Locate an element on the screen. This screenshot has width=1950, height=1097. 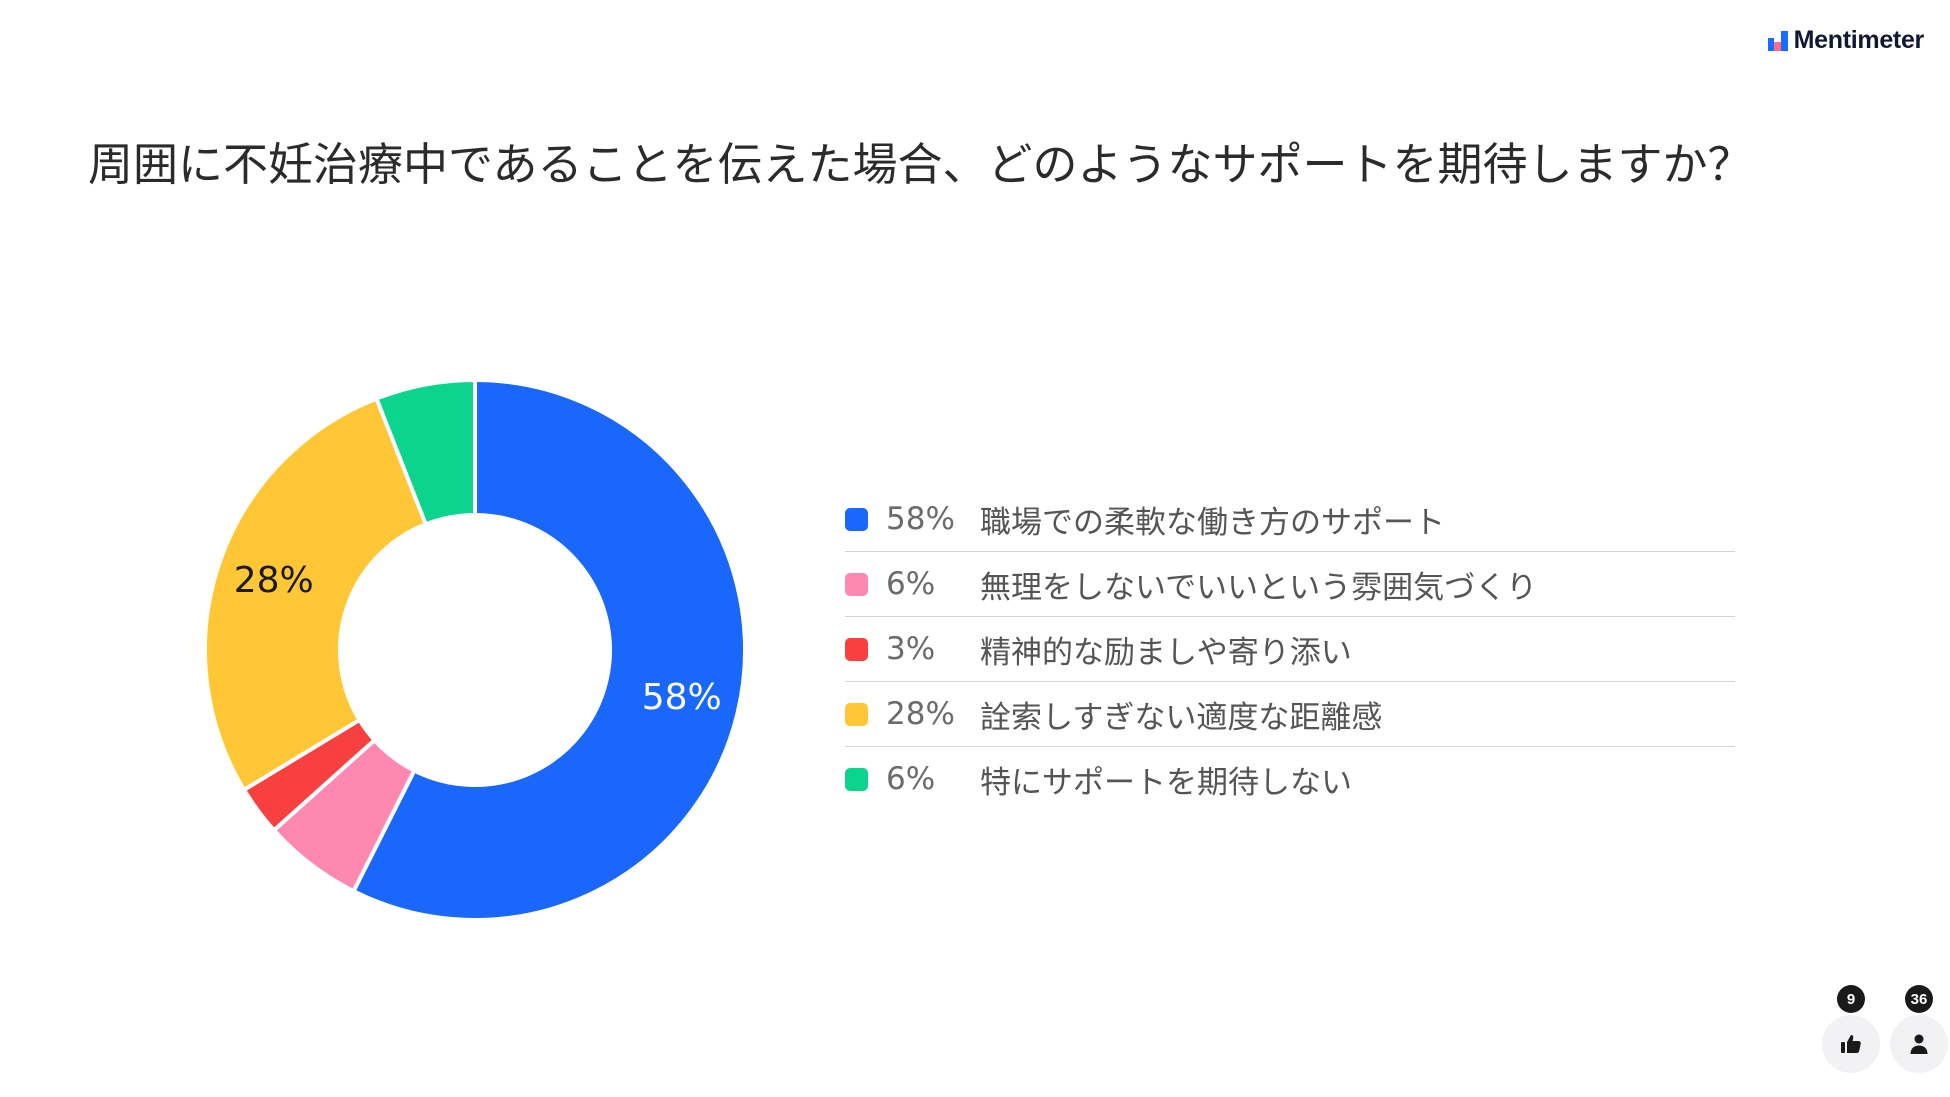
reactions-count: 9 is located at coordinates (1851, 999).